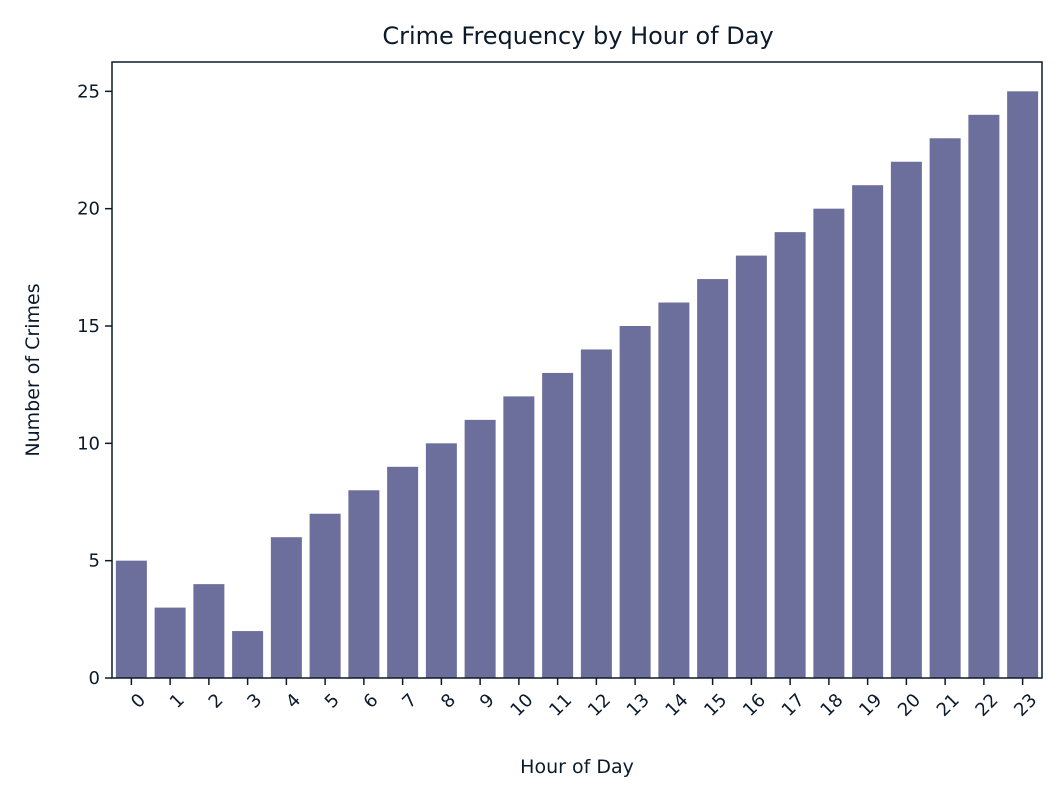 The width and height of the screenshot is (1064, 805). I want to click on x-tick-label: 18, so click(831, 705).